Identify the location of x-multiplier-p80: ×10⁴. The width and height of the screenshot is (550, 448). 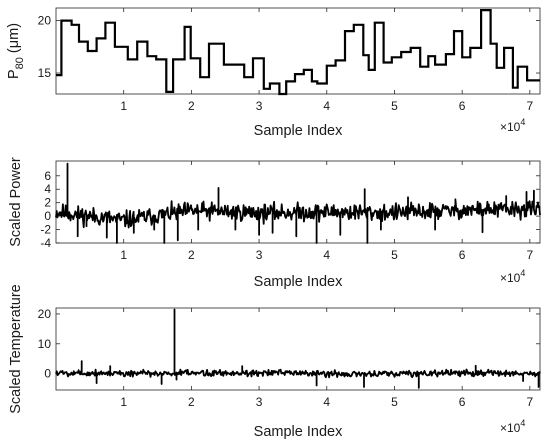
(512, 125).